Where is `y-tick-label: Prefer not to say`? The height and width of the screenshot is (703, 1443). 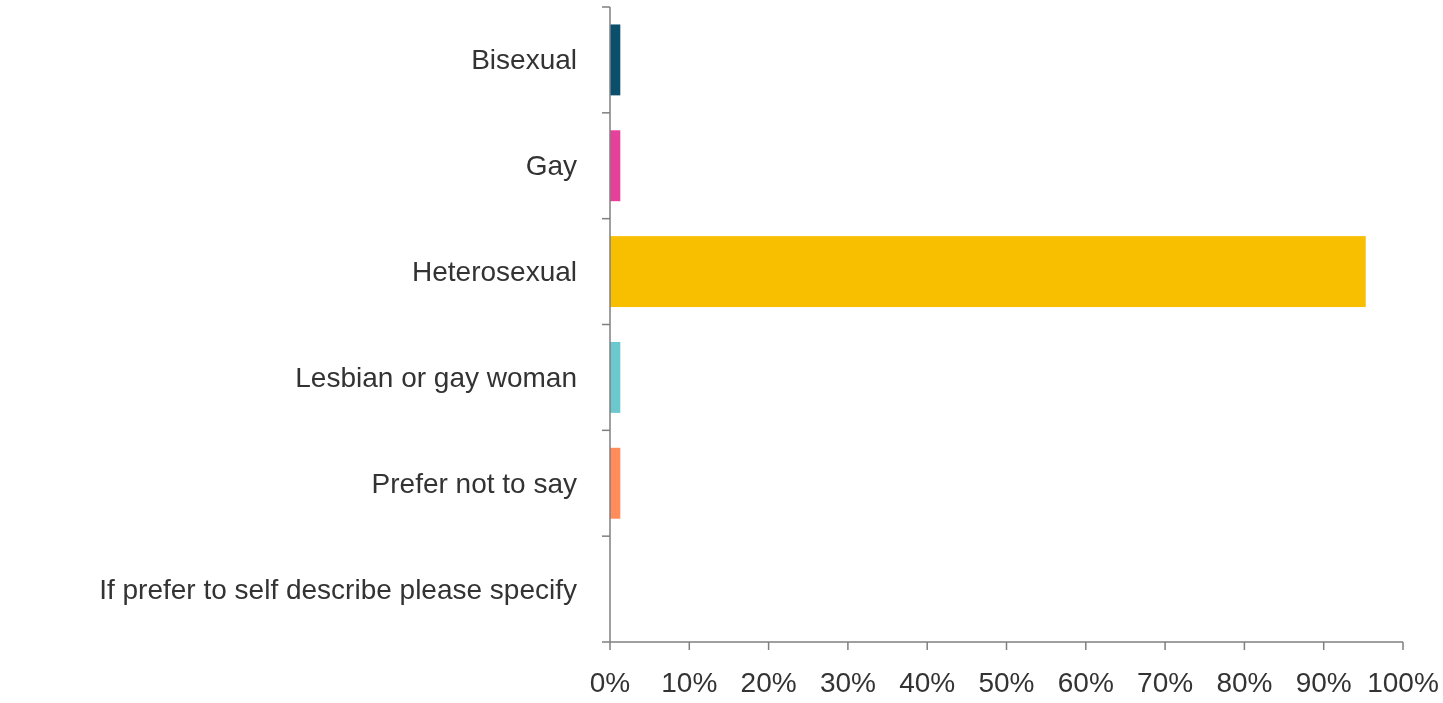 y-tick-label: Prefer not to say is located at coordinates (474, 483).